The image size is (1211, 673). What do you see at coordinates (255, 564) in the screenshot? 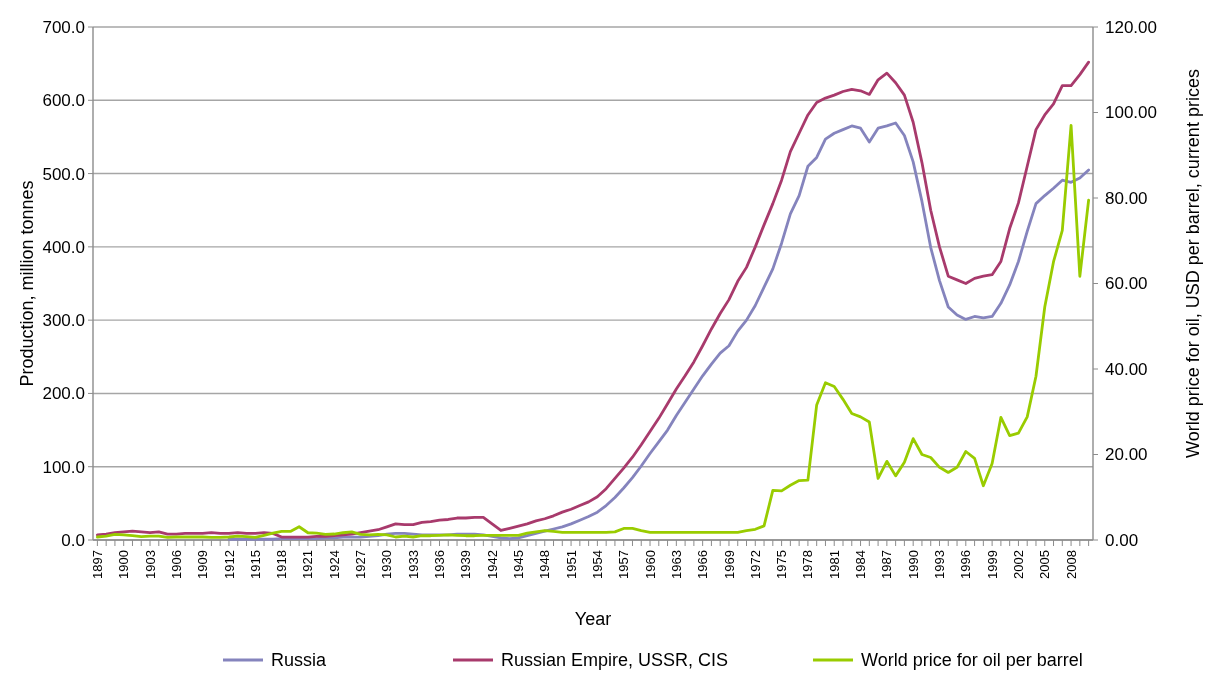
I see `x-tick-label: 1915` at bounding box center [255, 564].